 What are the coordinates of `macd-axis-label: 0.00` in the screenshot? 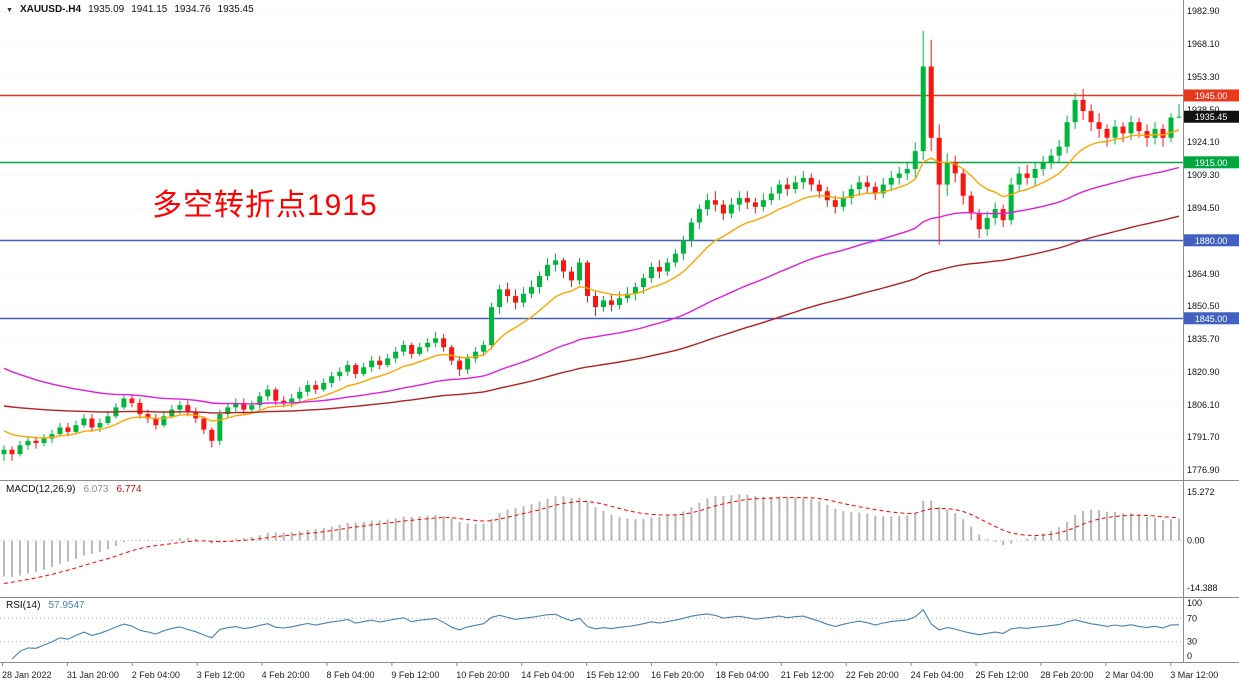 It's located at (1196, 541).